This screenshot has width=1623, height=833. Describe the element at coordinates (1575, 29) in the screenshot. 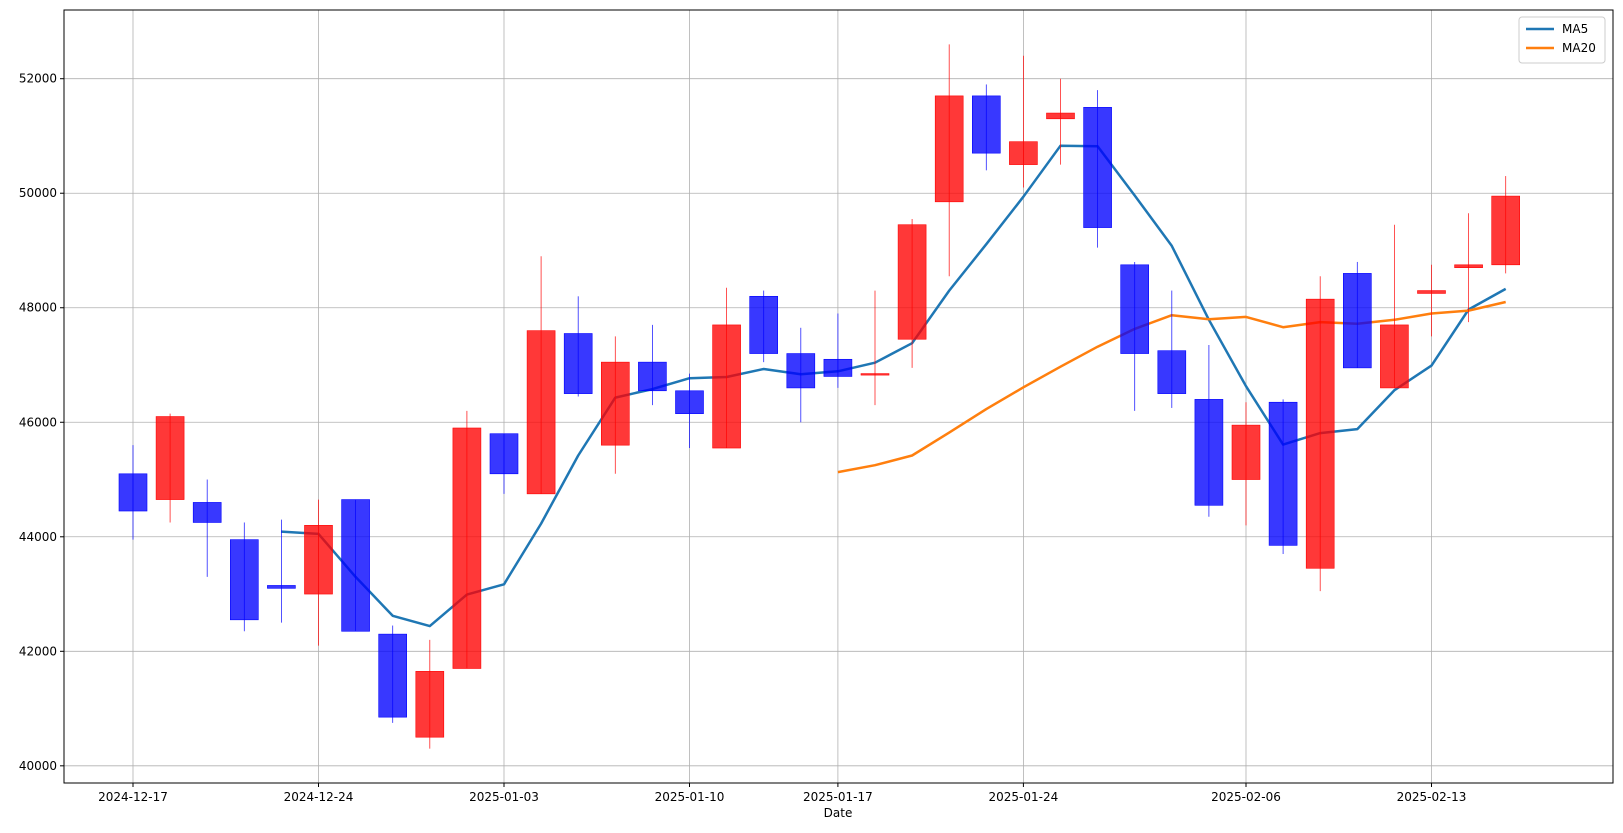

I see `legend-label-ma5: MA5` at that location.